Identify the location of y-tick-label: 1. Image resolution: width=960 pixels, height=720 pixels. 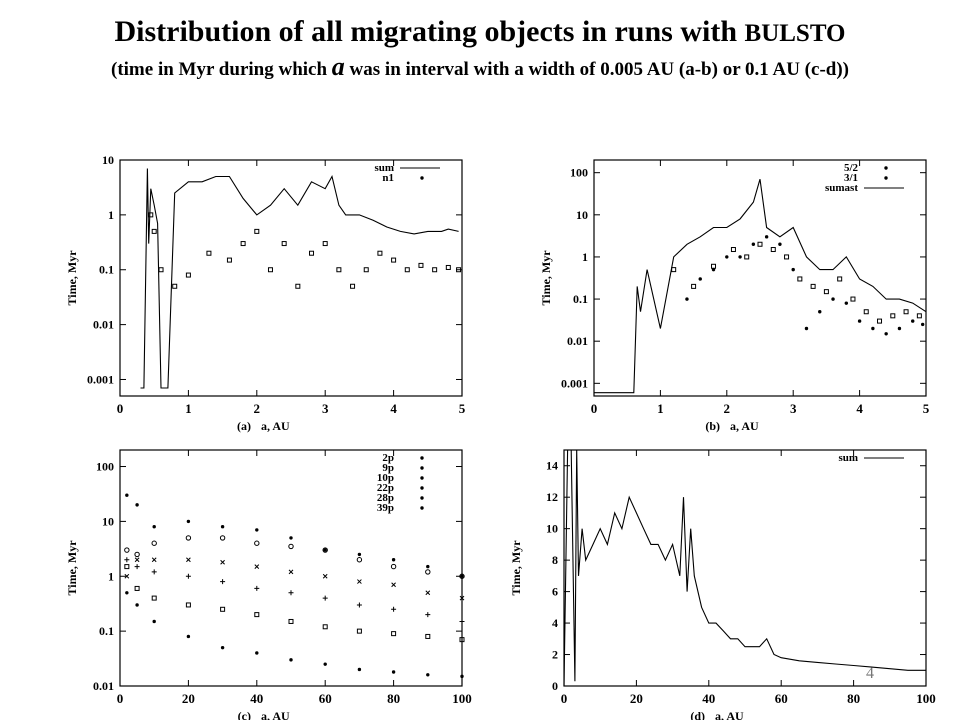
(111, 215).